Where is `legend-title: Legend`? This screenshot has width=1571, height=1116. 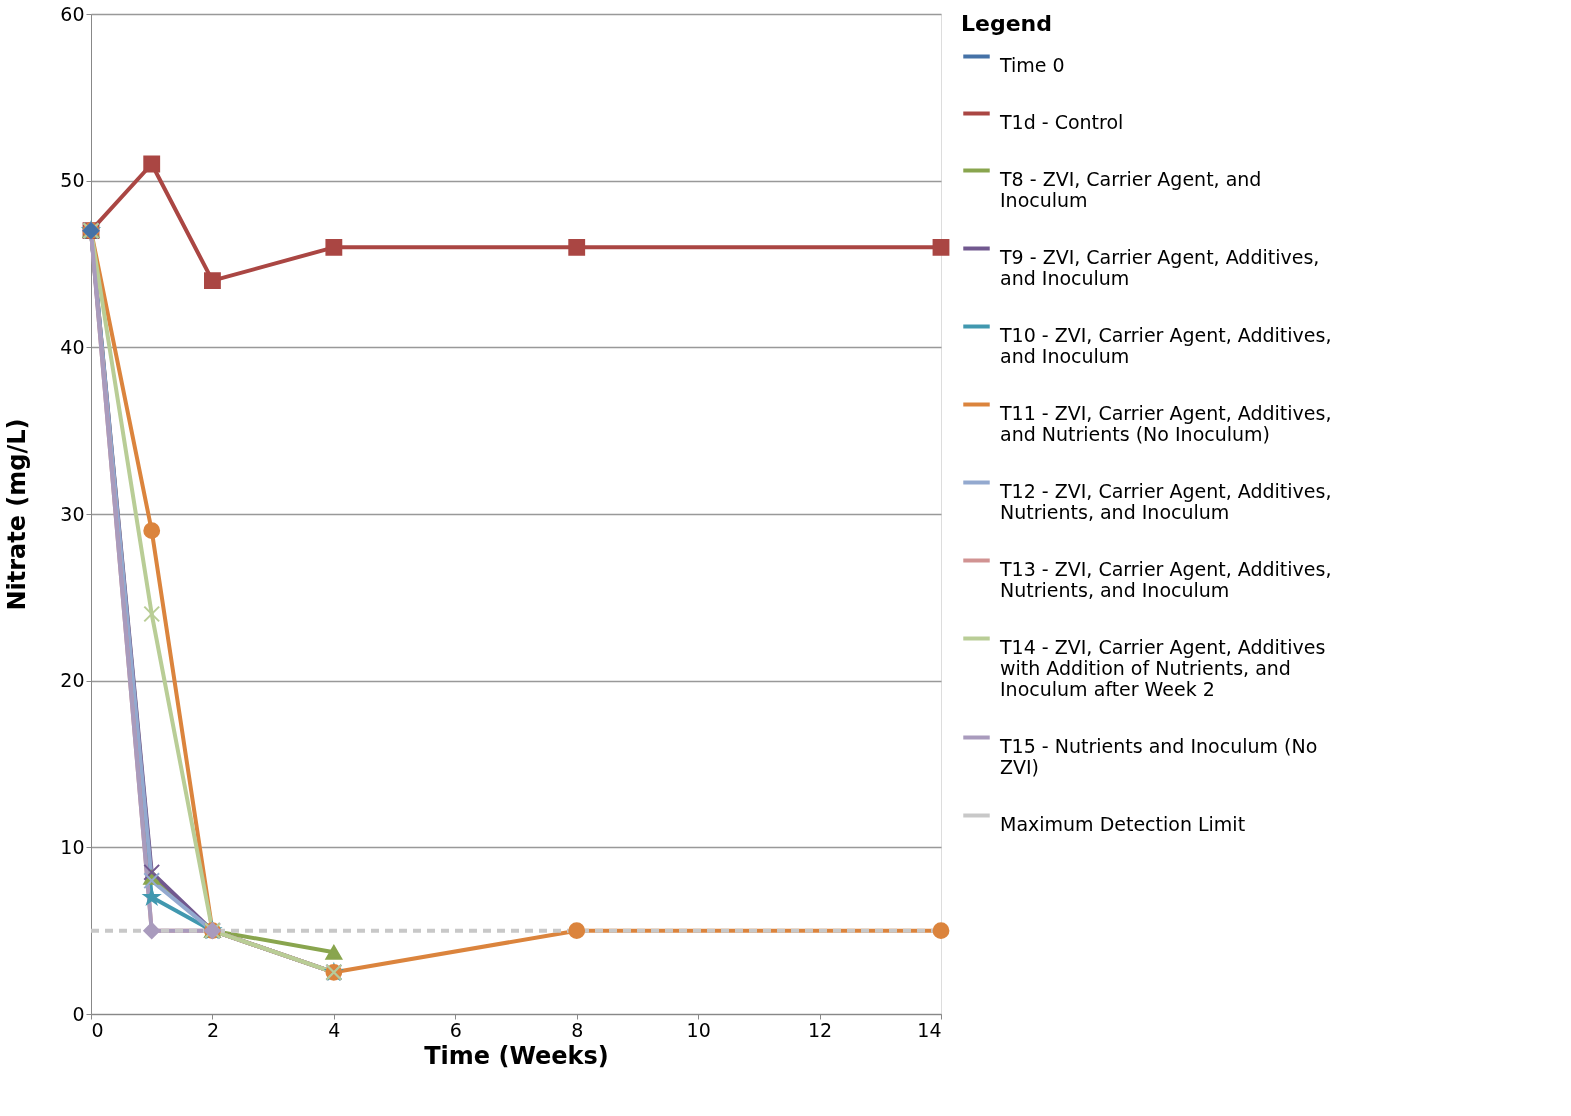
legend-title: Legend is located at coordinates (1007, 23).